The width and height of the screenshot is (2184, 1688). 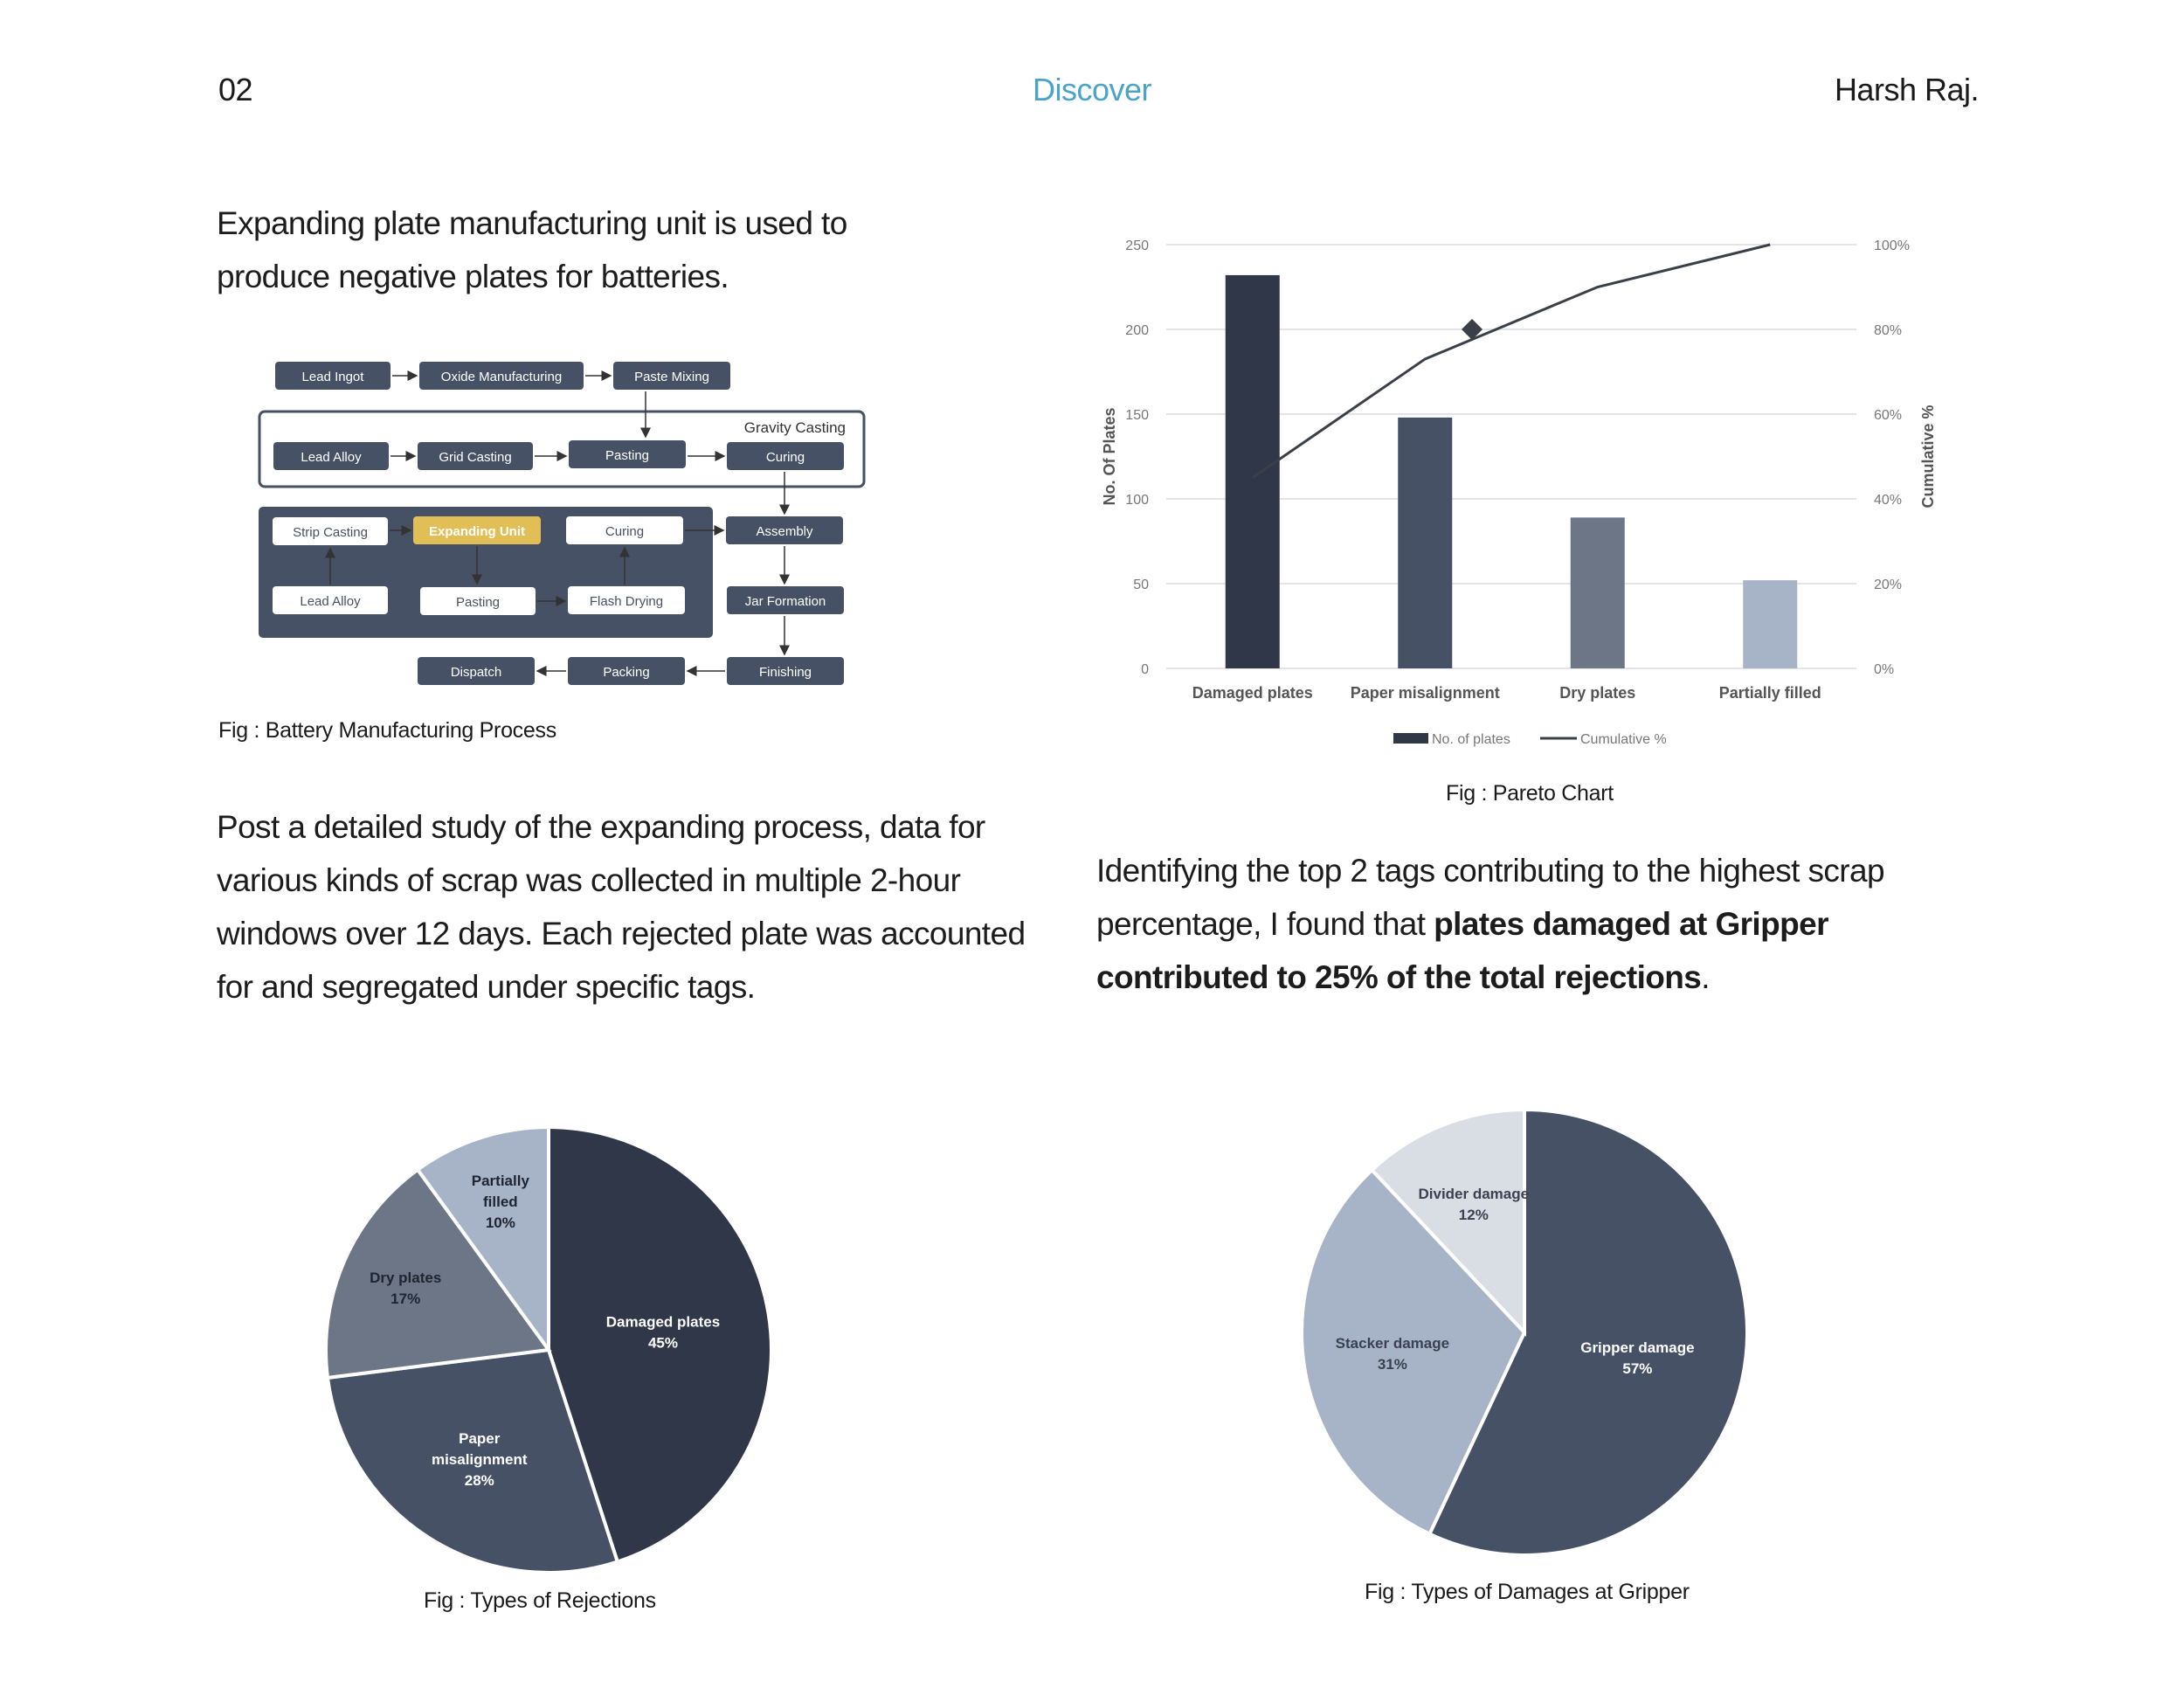 What do you see at coordinates (1511, 361) in the screenshot?
I see `cumulative-line` at bounding box center [1511, 361].